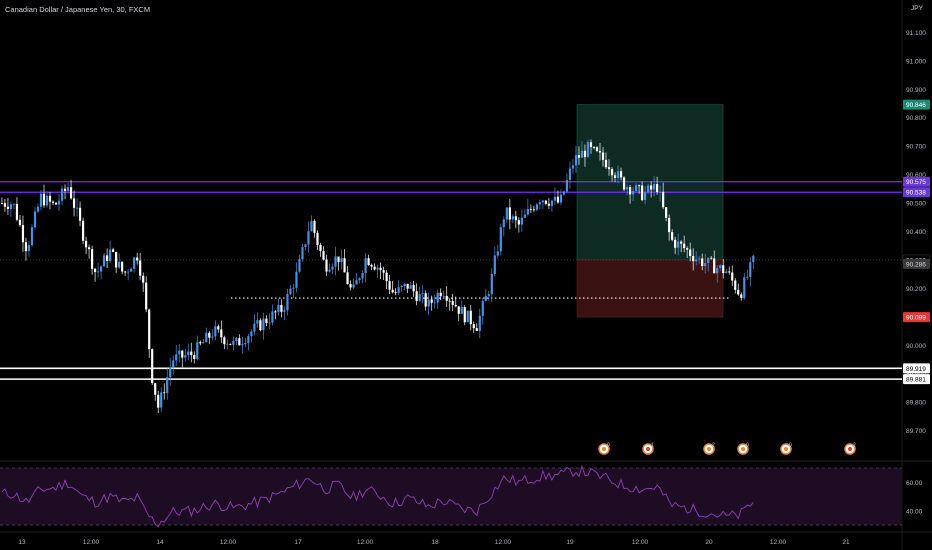  Describe the element at coordinates (916, 33) in the screenshot. I see `price-tick: 91.100` at that location.